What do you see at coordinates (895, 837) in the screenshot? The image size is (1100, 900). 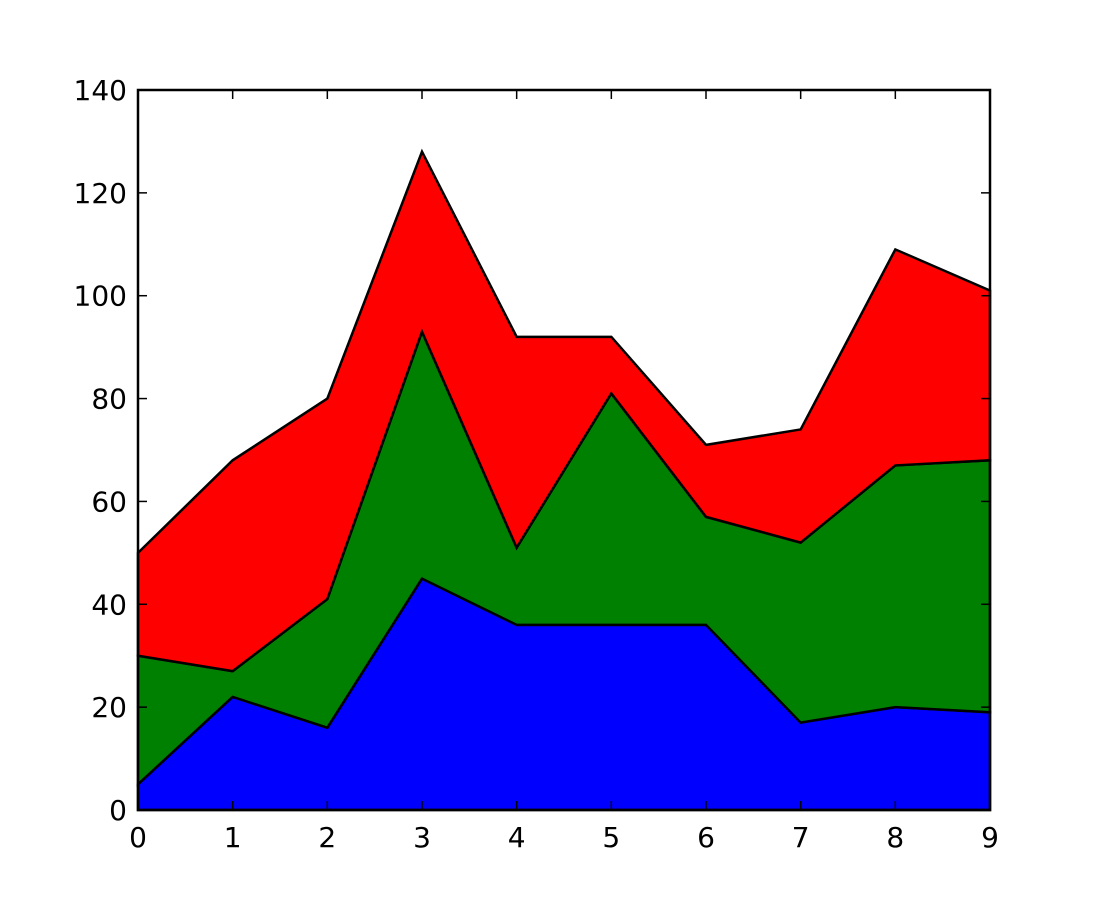 I see `x-tick-label: 8` at bounding box center [895, 837].